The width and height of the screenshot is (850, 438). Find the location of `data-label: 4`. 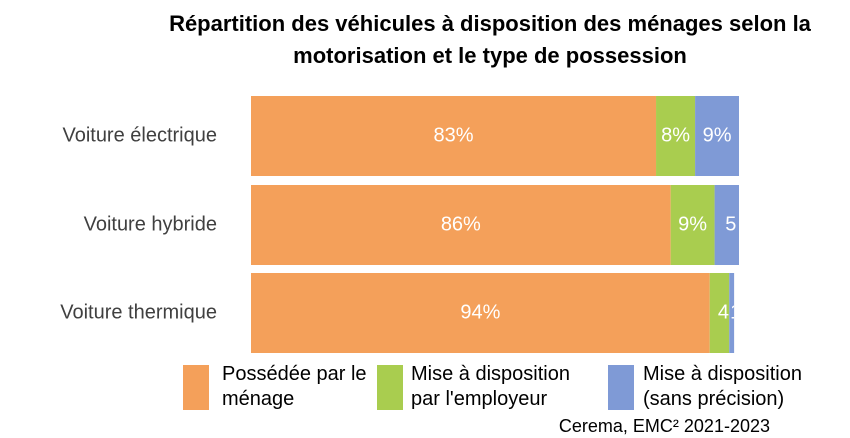

data-label: 4 is located at coordinates (723, 312).